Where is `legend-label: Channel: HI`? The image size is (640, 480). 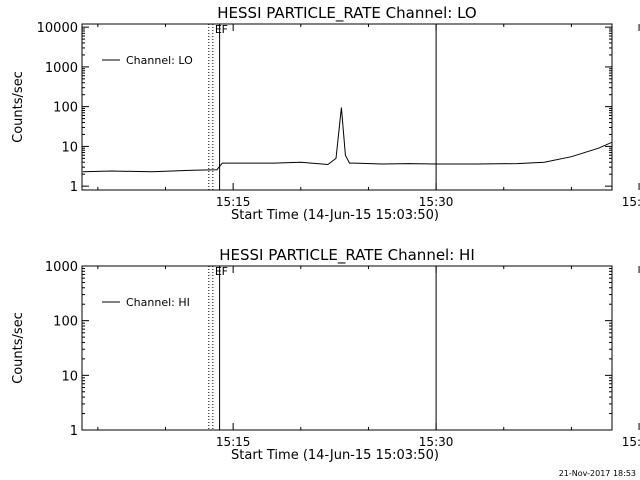
legend-label: Channel: HI is located at coordinates (158, 302).